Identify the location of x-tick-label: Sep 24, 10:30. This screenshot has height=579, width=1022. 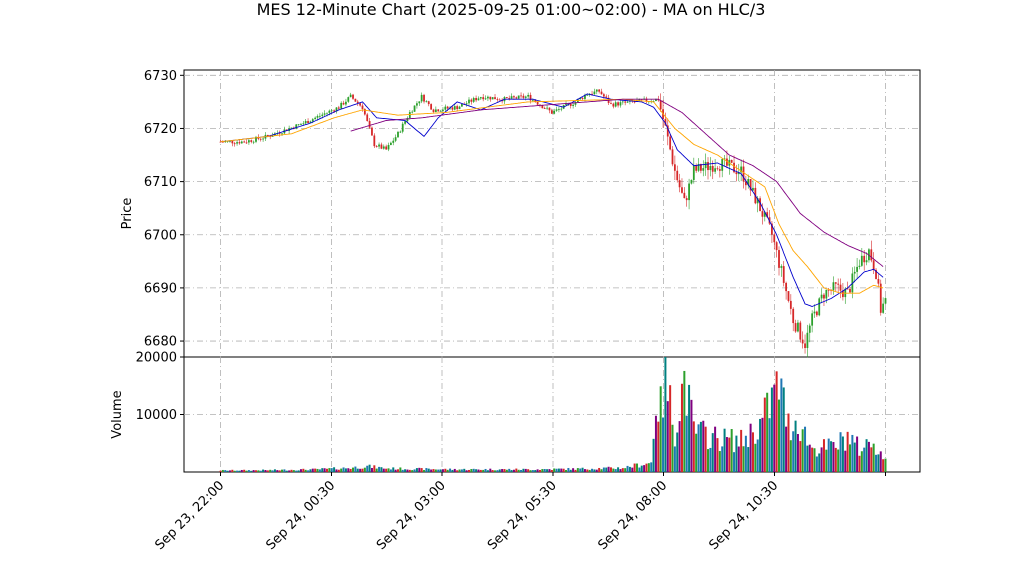
(743, 515).